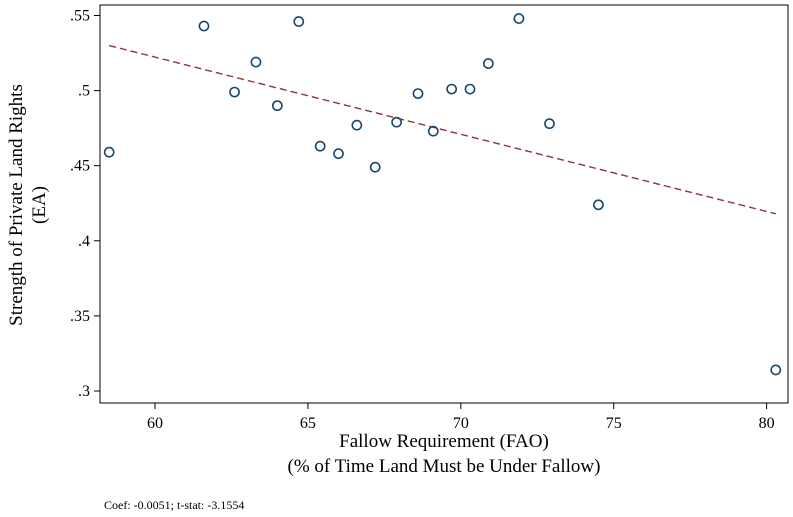  I want to click on x-tick-label: 75, so click(614, 423).